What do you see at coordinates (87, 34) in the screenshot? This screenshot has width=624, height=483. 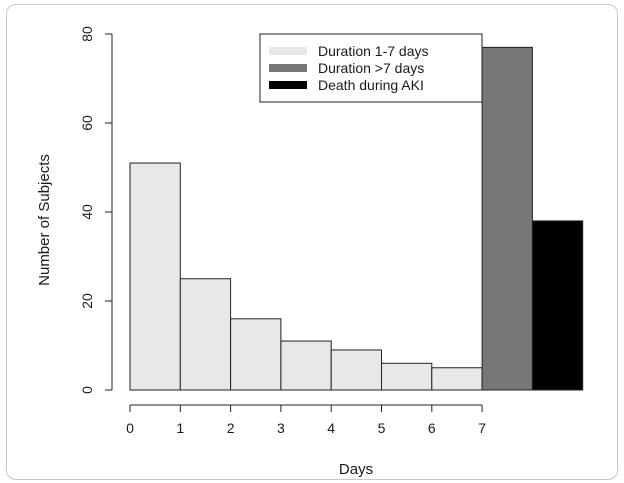 I see `y-tick-label: 80` at bounding box center [87, 34].